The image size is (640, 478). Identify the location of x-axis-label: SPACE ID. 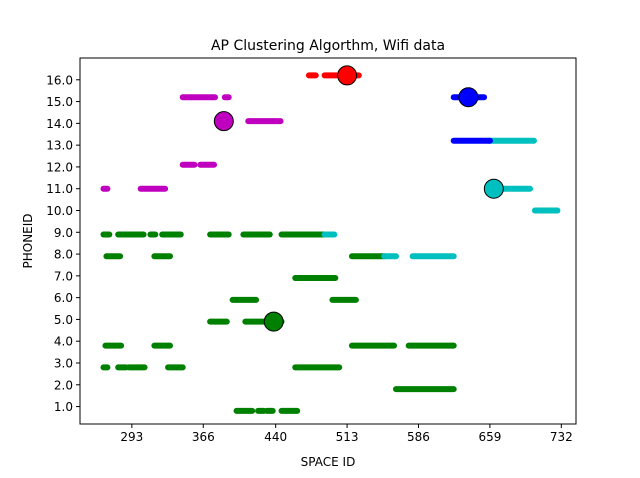
(328, 462).